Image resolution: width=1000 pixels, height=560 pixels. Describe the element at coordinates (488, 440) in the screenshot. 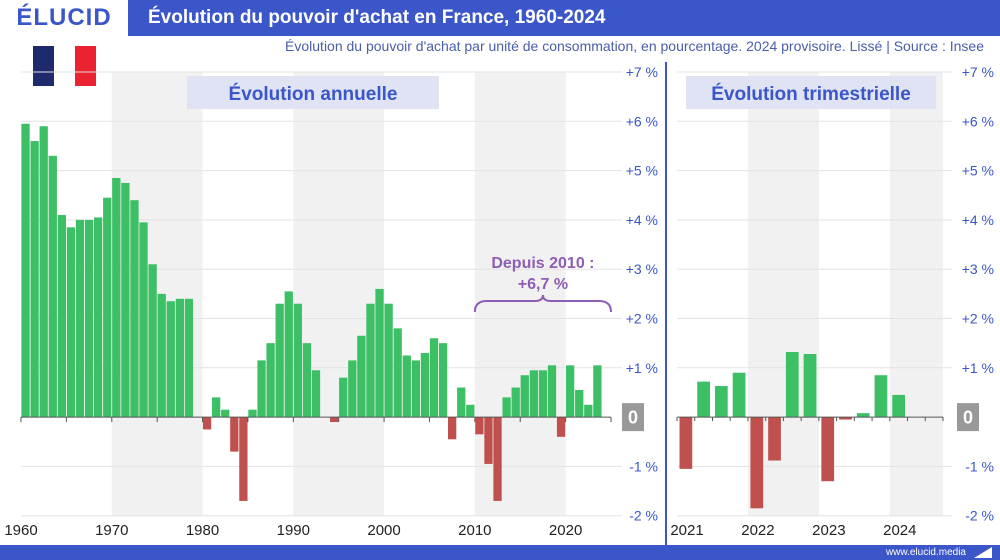

I see `annual-bar-2011` at that location.